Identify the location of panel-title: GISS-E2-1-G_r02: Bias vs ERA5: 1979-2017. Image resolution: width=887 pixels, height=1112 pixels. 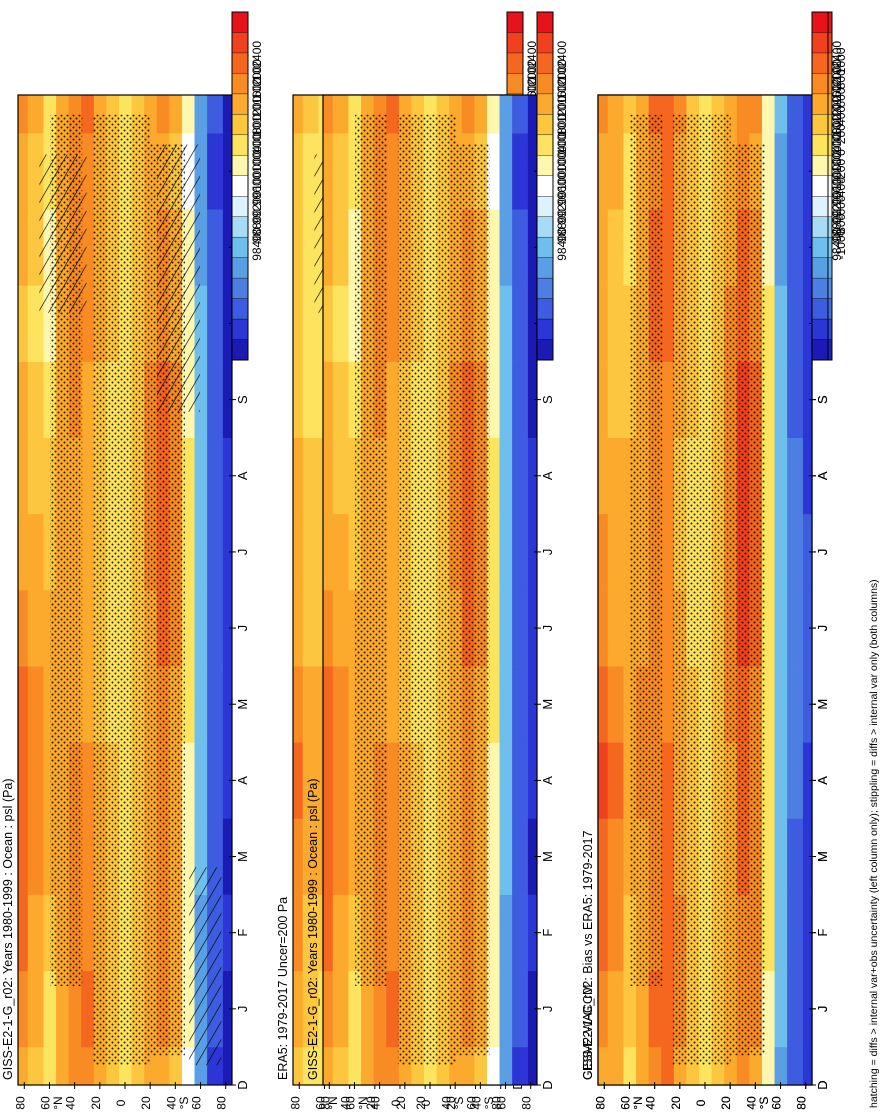
(588, 955).